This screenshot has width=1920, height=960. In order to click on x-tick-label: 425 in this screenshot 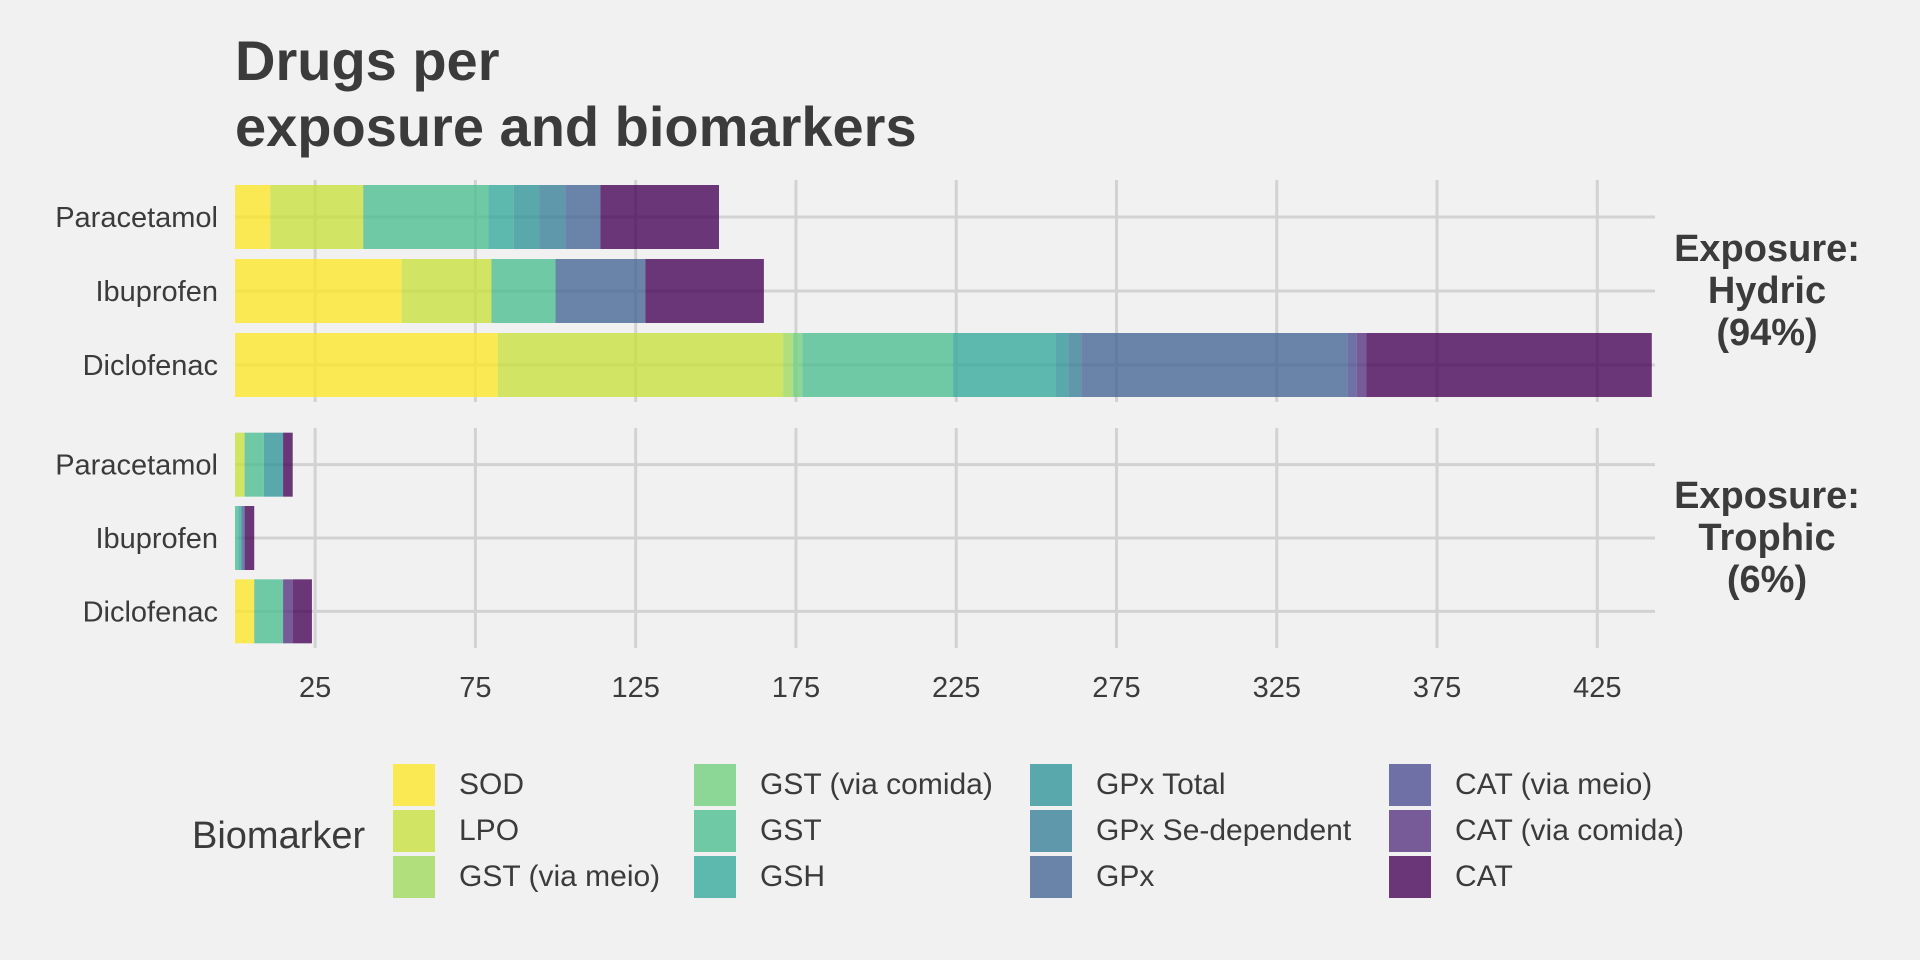, I will do `click(1597, 688)`.